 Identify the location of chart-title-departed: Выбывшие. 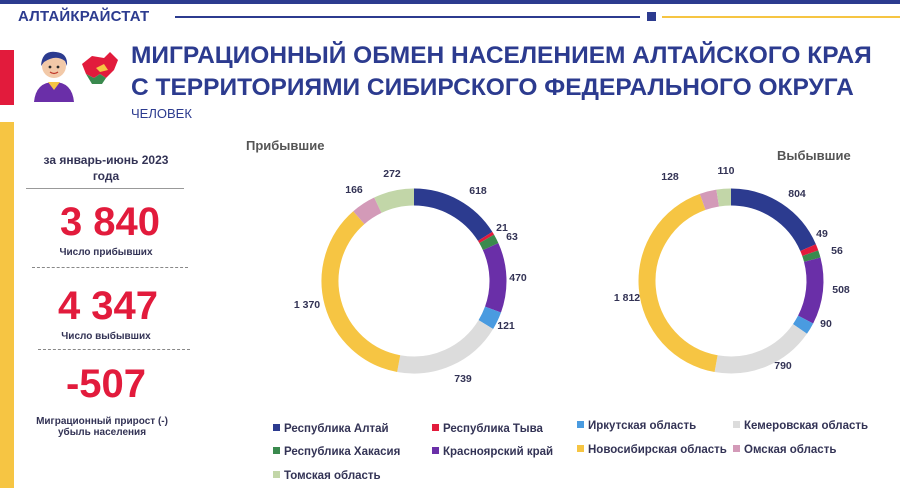
(814, 155).